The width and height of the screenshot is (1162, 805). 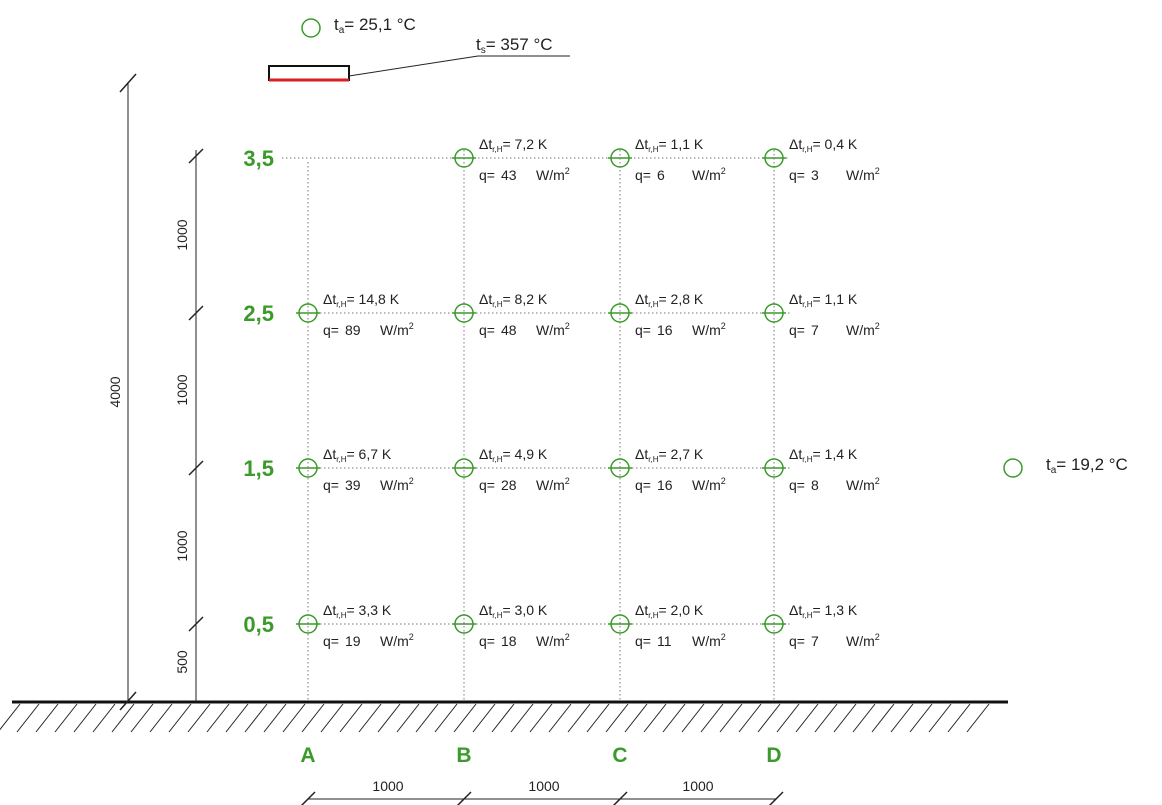 What do you see at coordinates (511, 159) in the screenshot?
I see `sensor-point-b-3_5: Δtr,H= 7,2 K q= 43 W/m2` at bounding box center [511, 159].